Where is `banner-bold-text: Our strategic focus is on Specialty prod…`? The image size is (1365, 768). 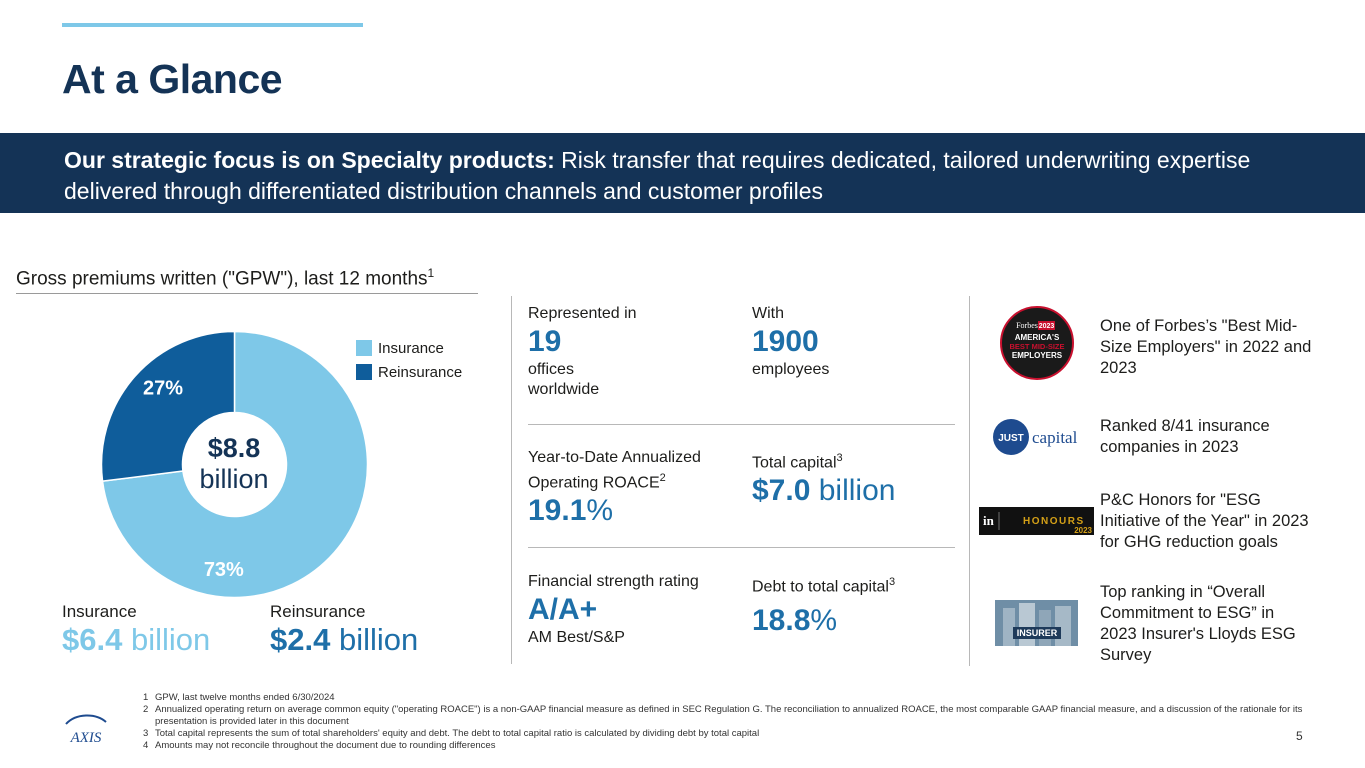 banner-bold-text: Our strategic focus is on Specialty prod… is located at coordinates (309, 160).